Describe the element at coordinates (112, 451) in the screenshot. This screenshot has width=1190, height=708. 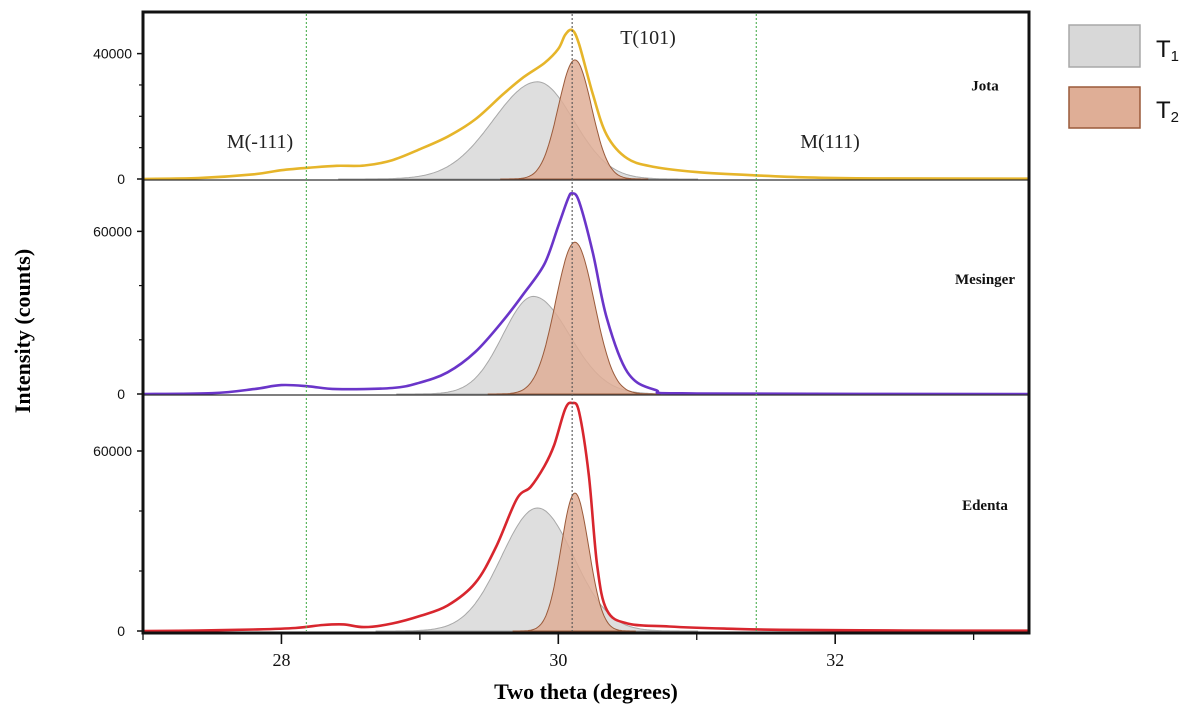
I see `y-tick-label-edenta-60000: 60000` at that location.